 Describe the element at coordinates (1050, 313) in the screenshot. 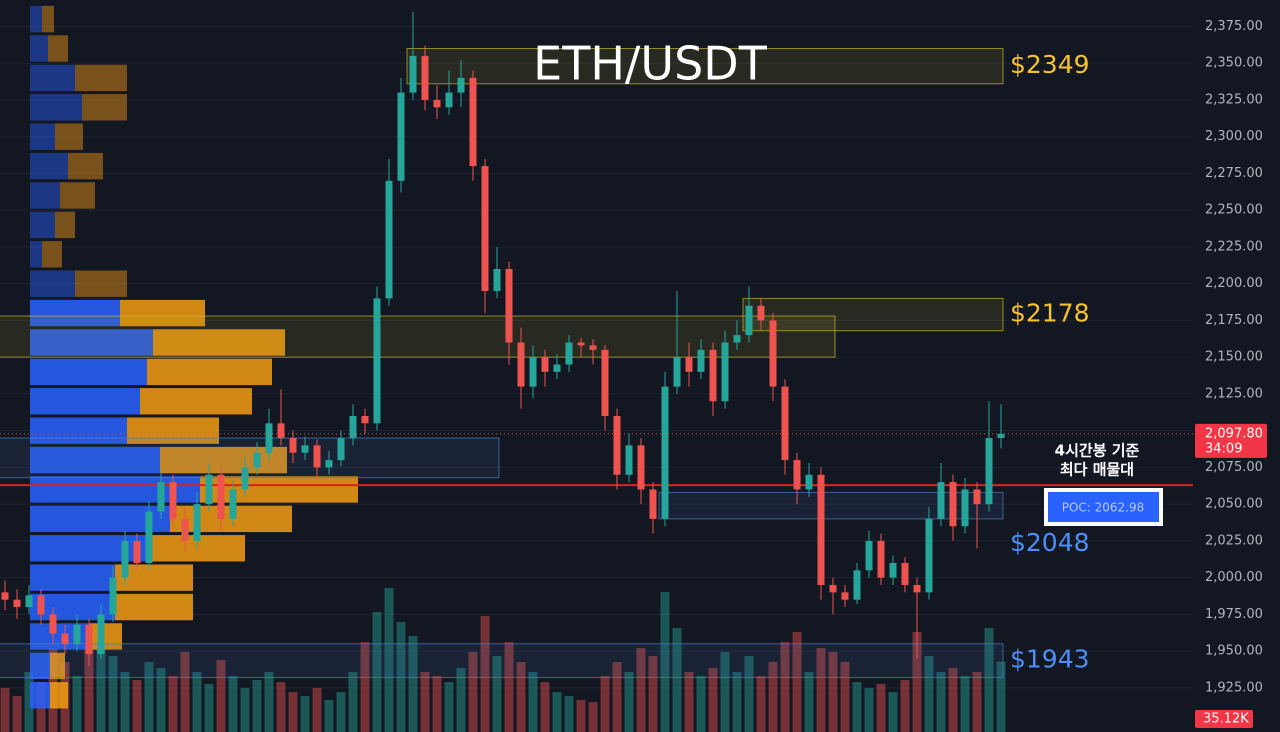

I see `zone-label: $2178` at that location.